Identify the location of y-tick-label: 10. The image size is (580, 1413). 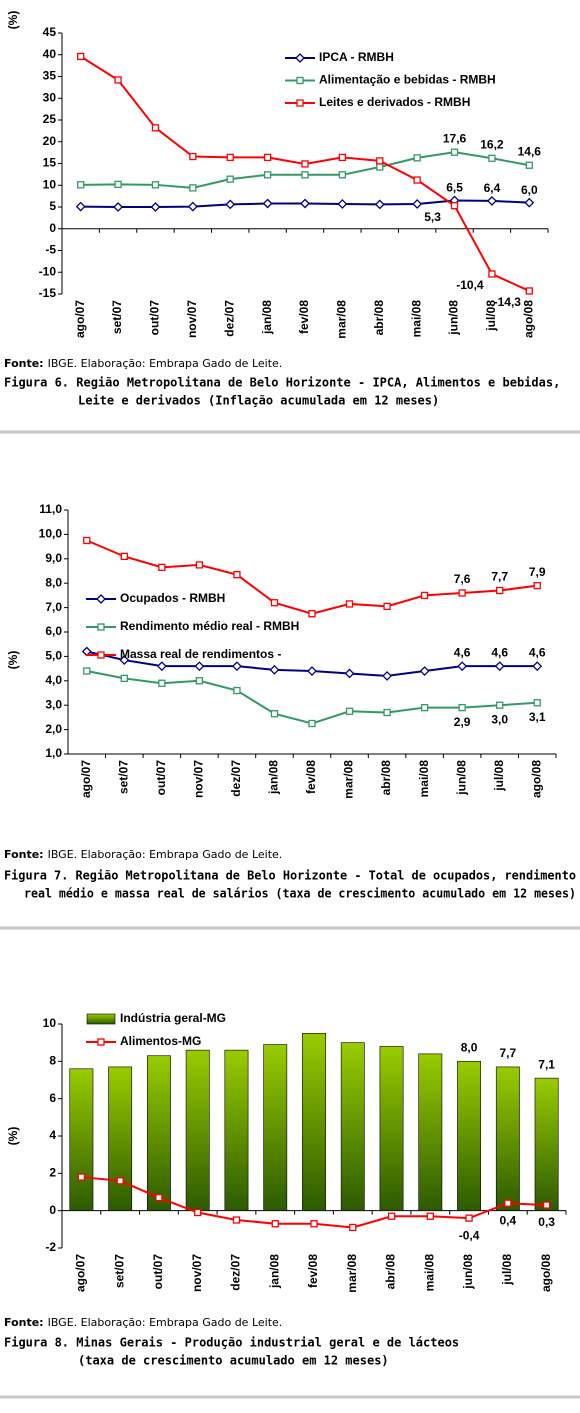
(50, 184).